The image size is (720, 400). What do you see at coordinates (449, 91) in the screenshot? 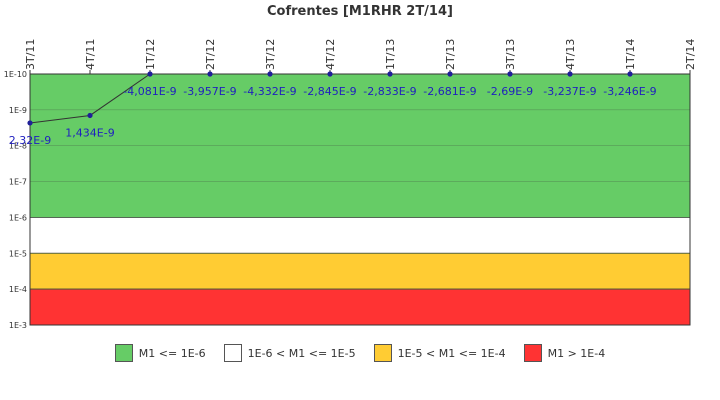
I see `data-label: -2,681E-9` at bounding box center [449, 91].